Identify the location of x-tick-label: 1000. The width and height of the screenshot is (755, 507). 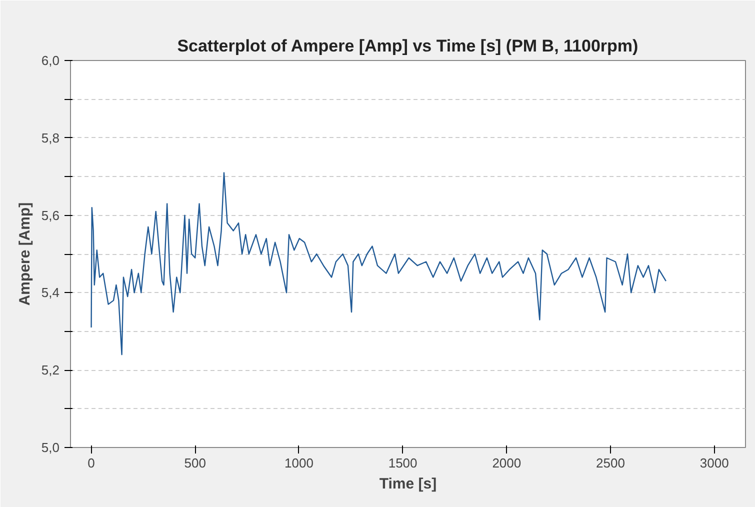
(299, 463).